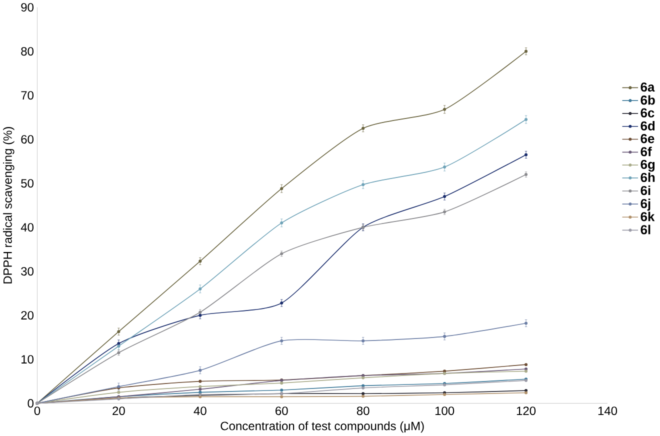 The height and width of the screenshot is (436, 660). I want to click on y-tick-label: 40, so click(27, 227).